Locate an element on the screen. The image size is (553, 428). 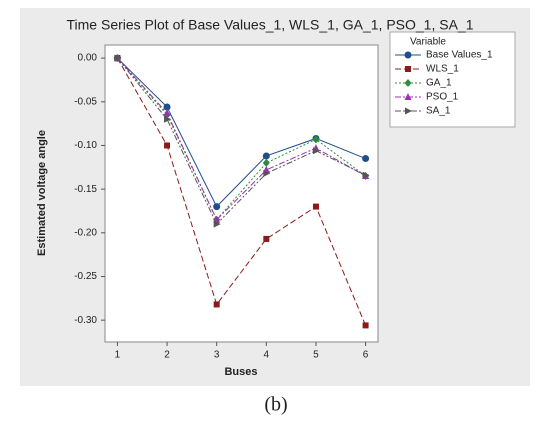
caption: (b) is located at coordinates (275, 405).